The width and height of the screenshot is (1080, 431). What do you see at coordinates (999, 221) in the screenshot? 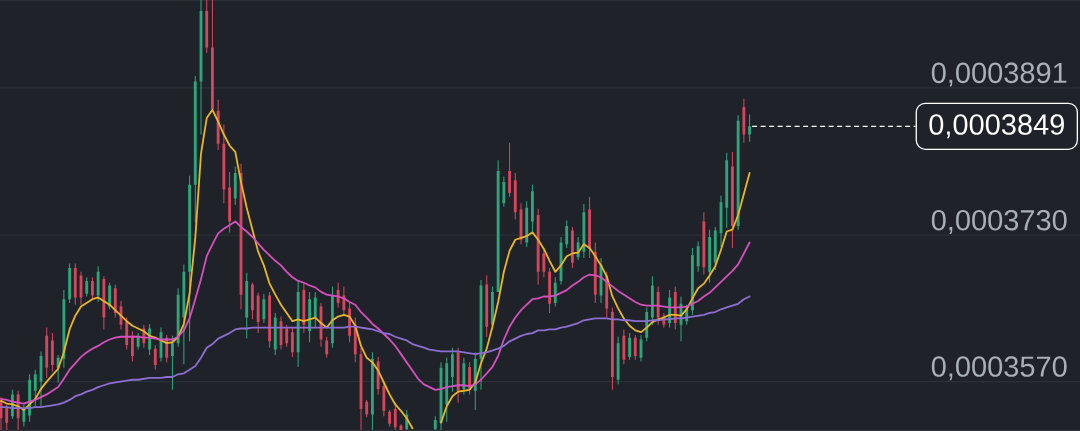
I see `y-tick-label: 0,0003730` at bounding box center [999, 221].